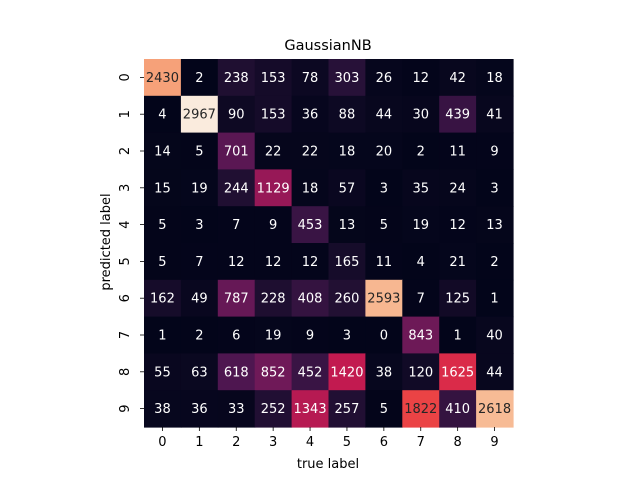 The width and height of the screenshot is (640, 480). What do you see at coordinates (384, 336) in the screenshot?
I see `cell-value-r7-c6: 0` at bounding box center [384, 336].